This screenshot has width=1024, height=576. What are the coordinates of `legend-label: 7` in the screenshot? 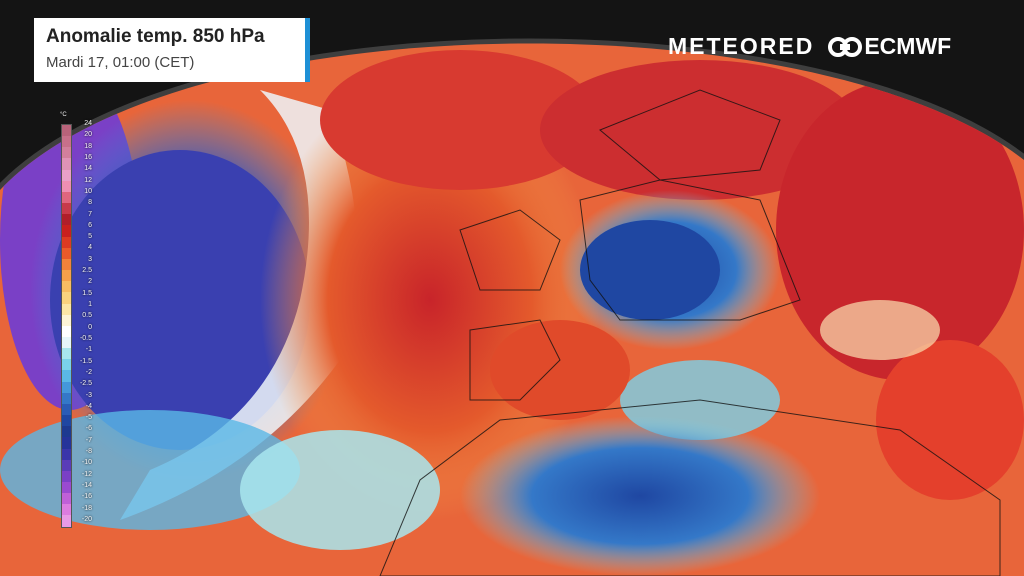 It's located at (90, 214).